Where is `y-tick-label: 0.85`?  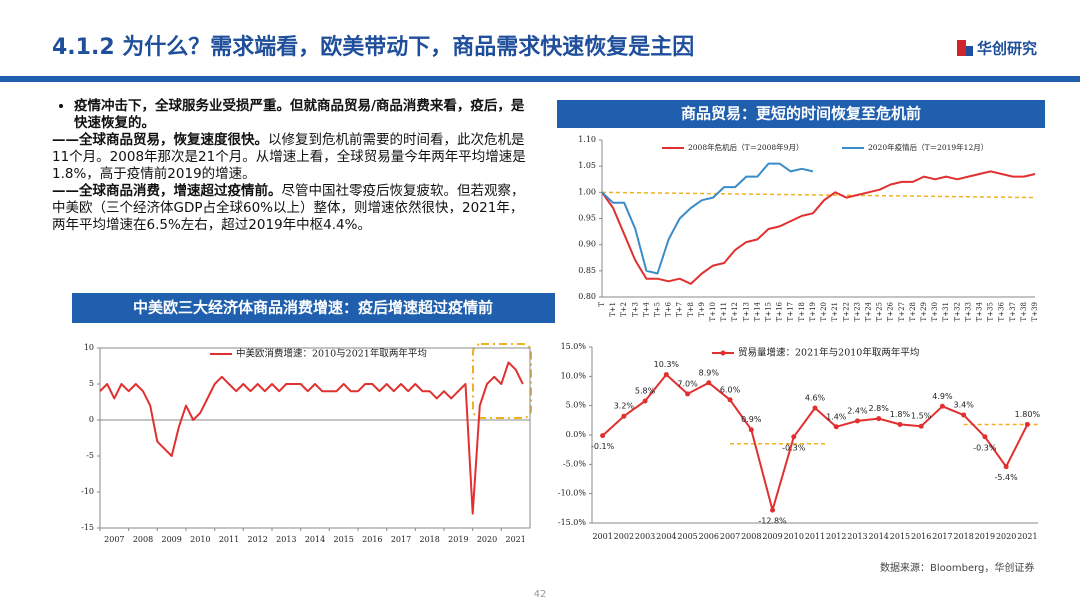 y-tick-label: 0.85 is located at coordinates (587, 270).